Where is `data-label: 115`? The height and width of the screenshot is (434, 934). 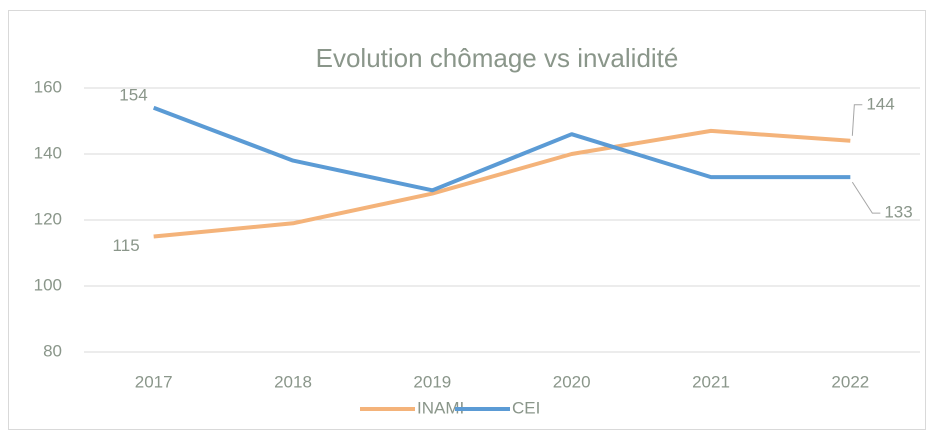 data-label: 115 is located at coordinates (126, 245).